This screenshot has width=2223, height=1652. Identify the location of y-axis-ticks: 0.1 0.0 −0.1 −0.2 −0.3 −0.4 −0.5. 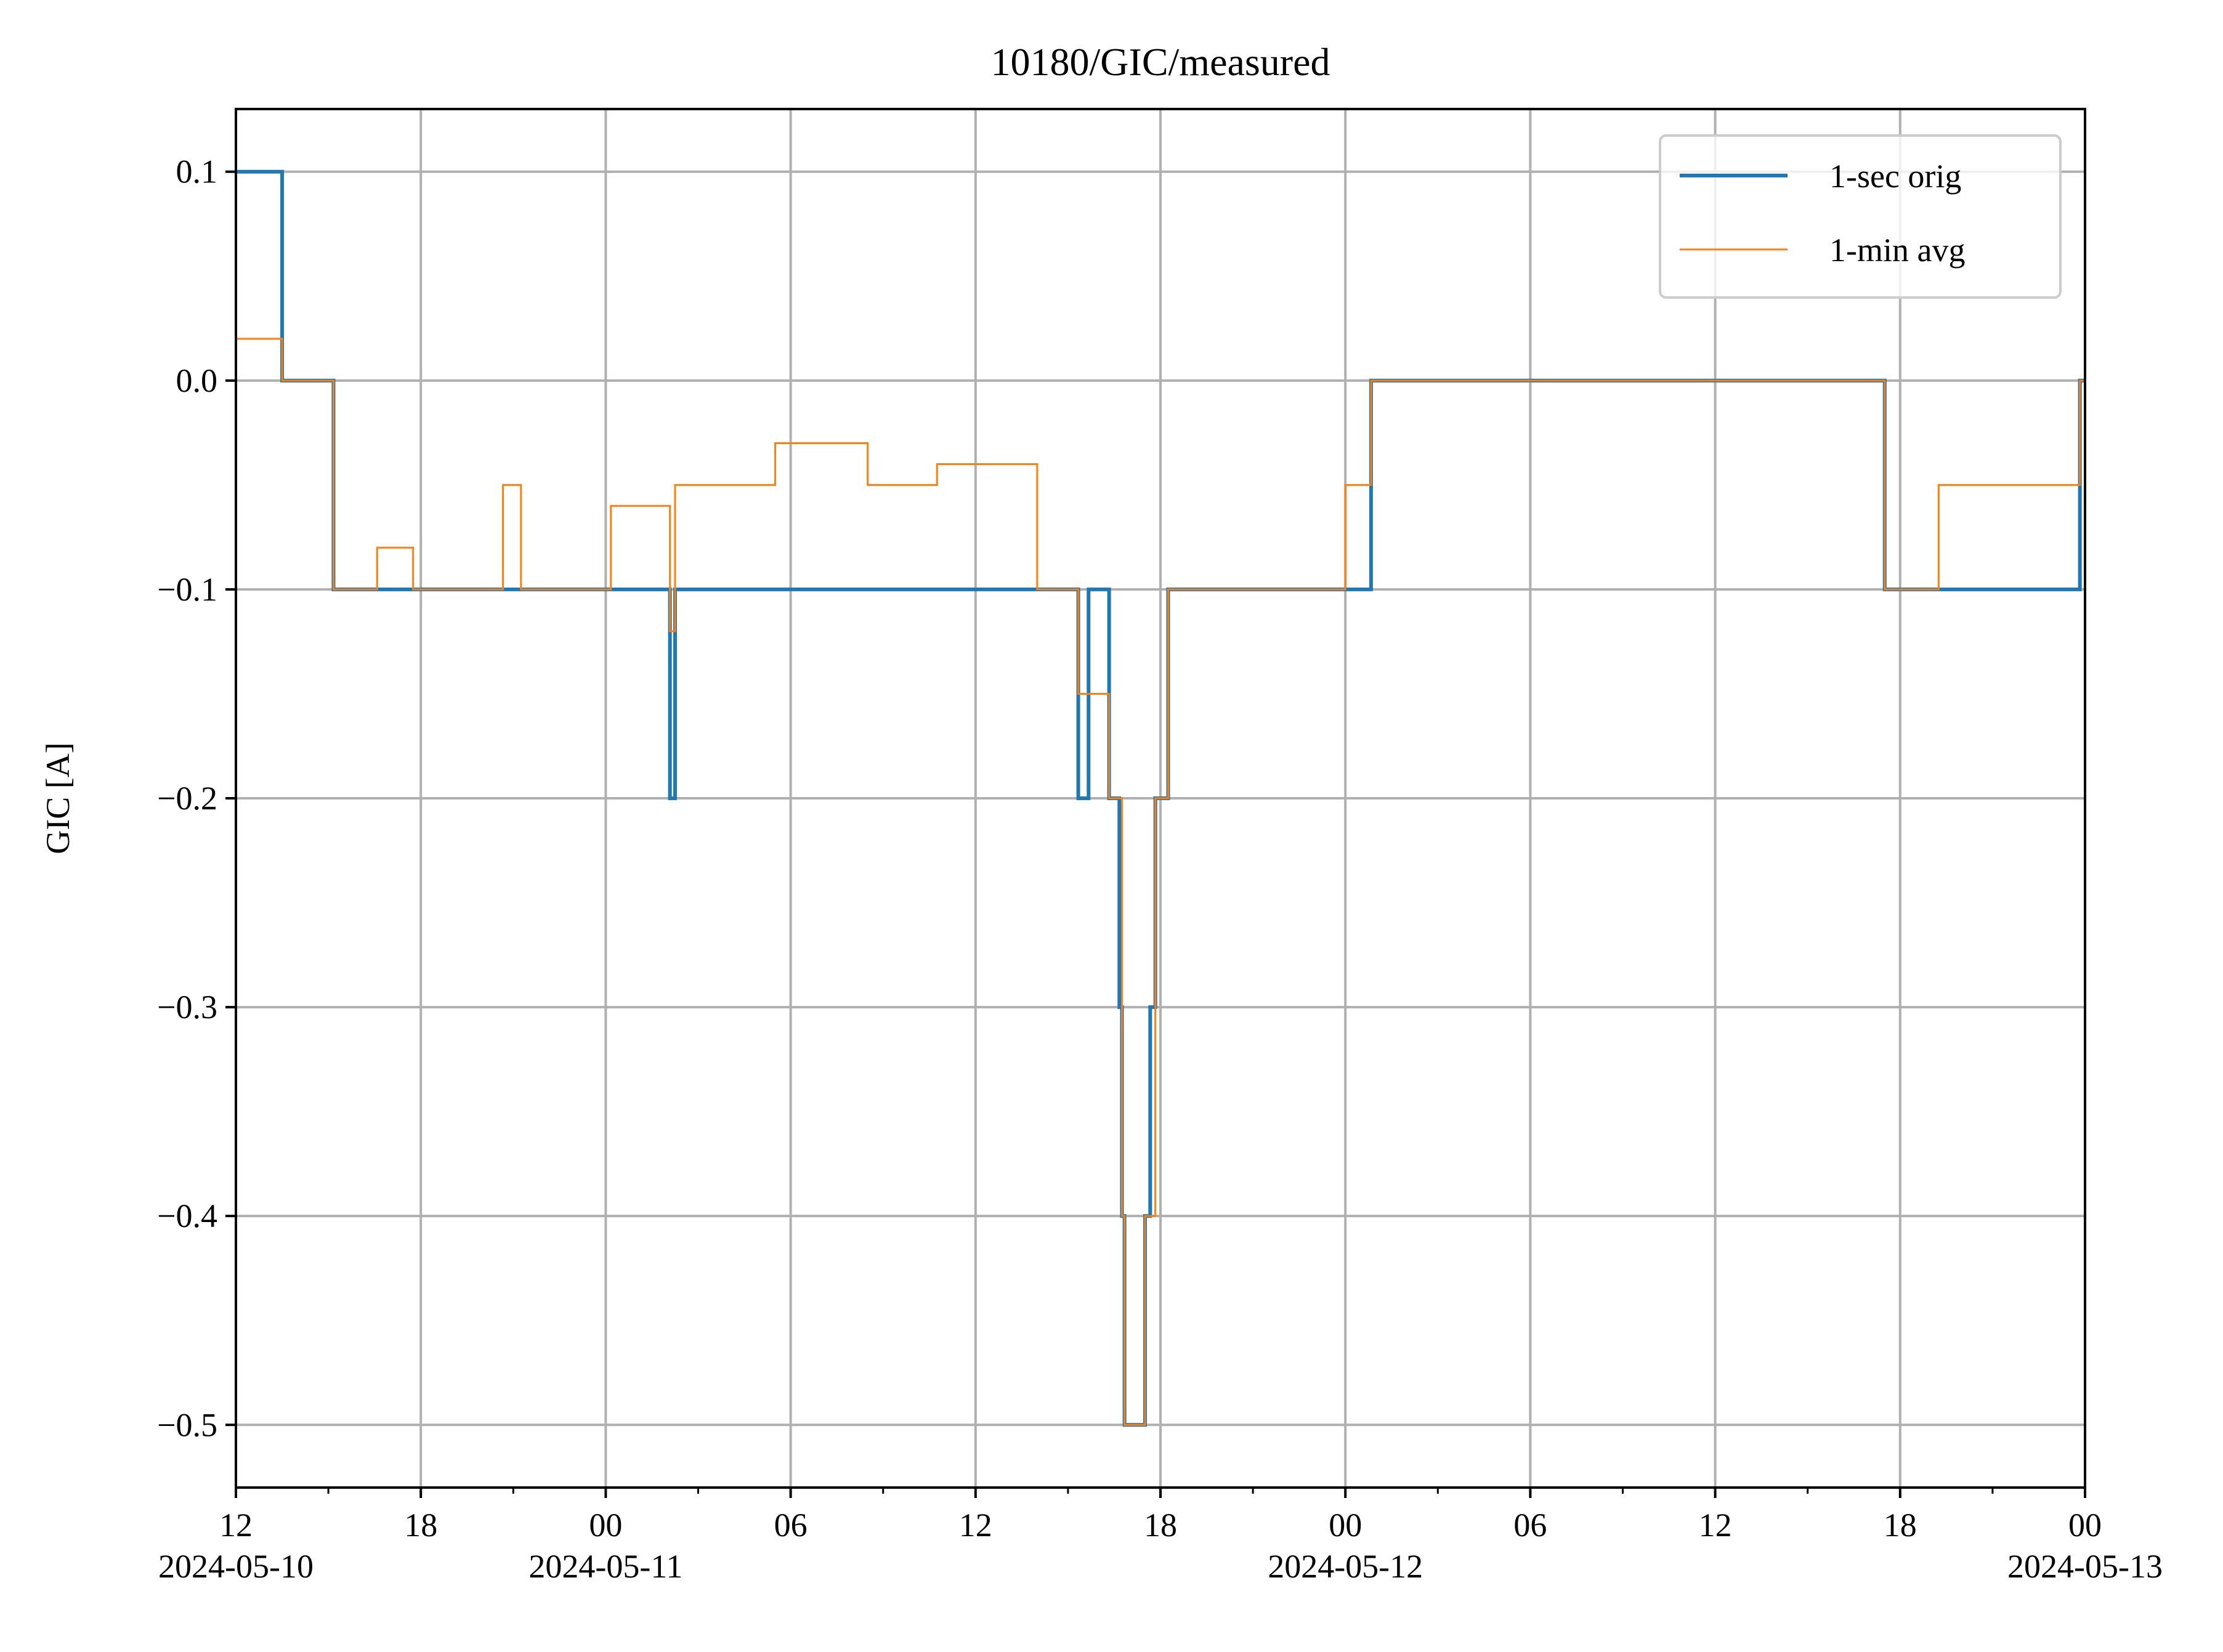
(197, 798).